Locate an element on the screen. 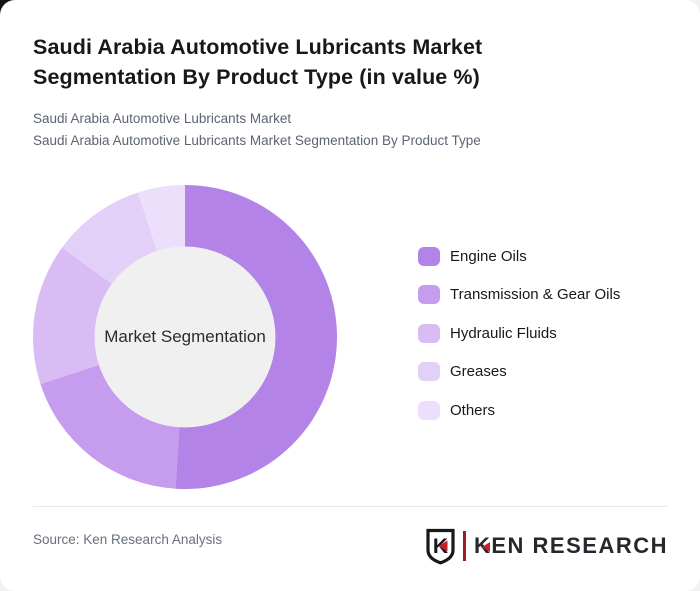 Image resolution: width=700 pixels, height=591 pixels. donut-segment-transmission-gear-oils is located at coordinates (110, 426).